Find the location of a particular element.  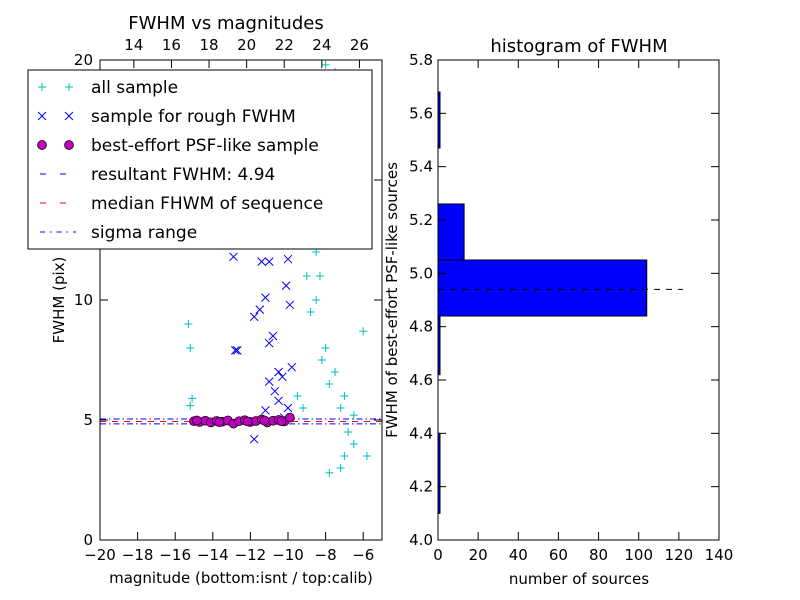

left-x-tick-label: −12 is located at coordinates (251, 555).